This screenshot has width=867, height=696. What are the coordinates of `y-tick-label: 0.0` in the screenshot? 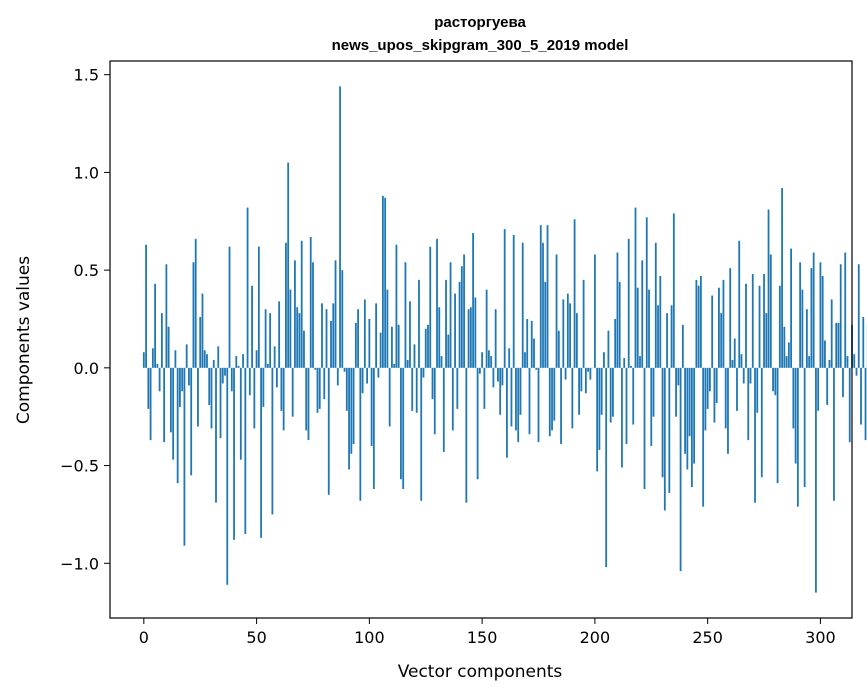 It's located at (86, 368).